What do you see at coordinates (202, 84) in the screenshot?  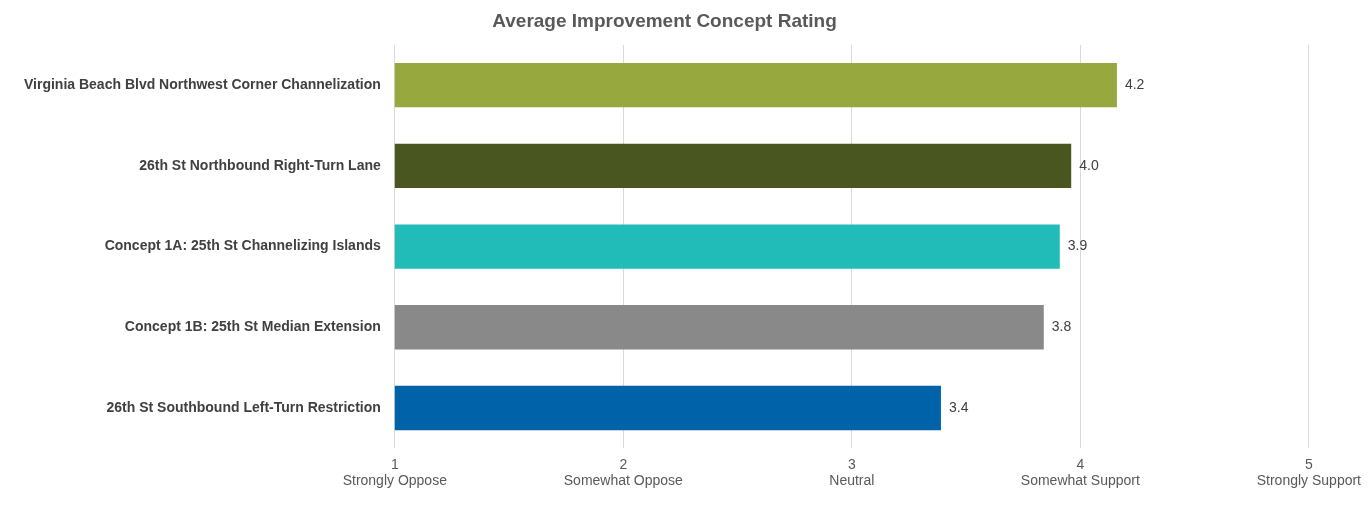 I see `y-tick-label: Virginia Beach Blvd Northwest Corner Channelization` at bounding box center [202, 84].